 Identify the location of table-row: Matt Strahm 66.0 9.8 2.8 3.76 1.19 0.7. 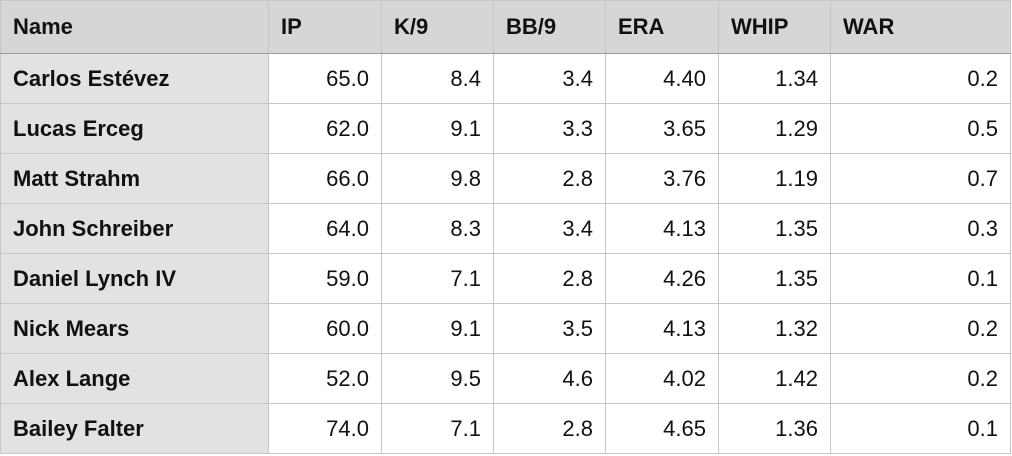
(505, 178).